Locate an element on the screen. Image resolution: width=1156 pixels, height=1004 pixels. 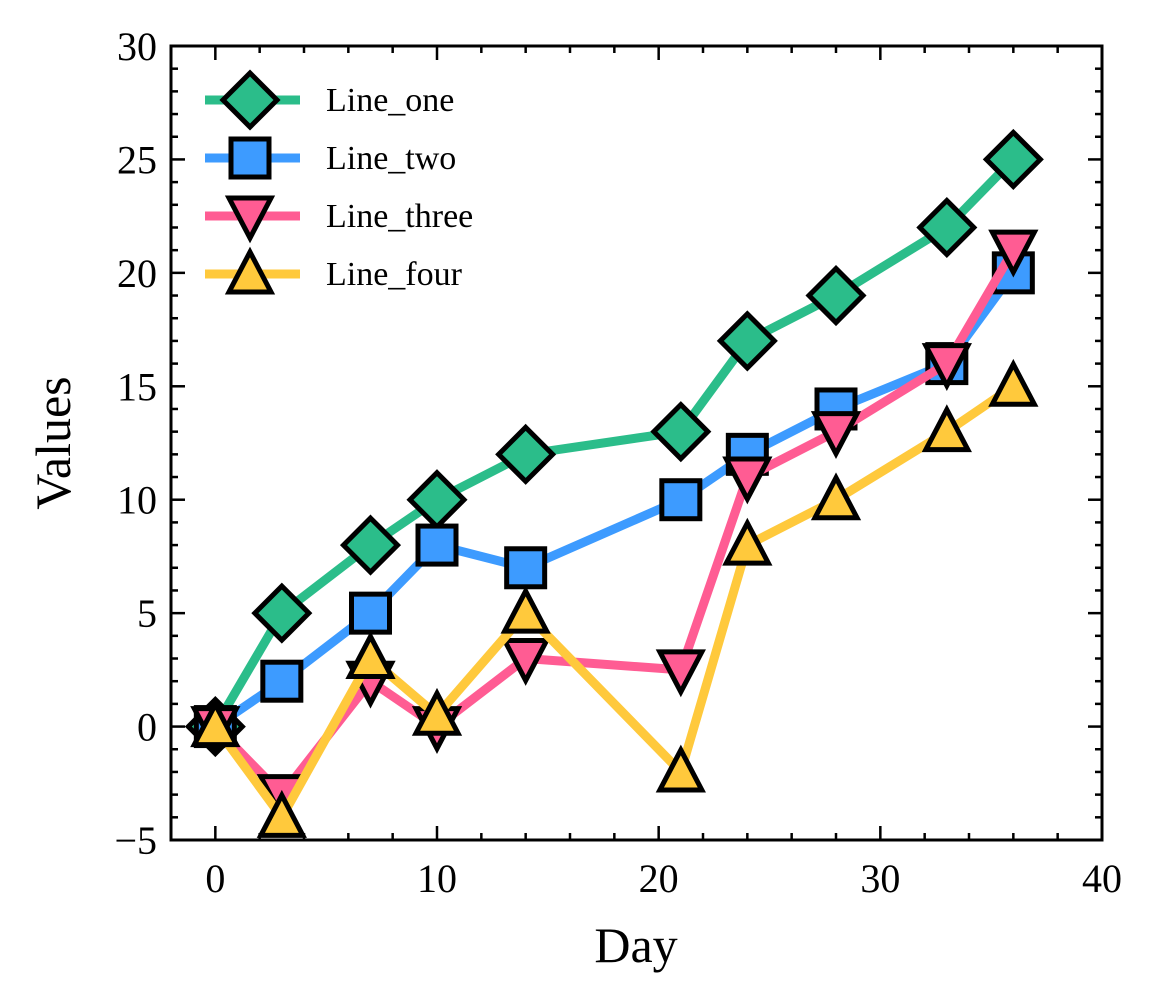
y-tick-label: 20 is located at coordinates (137, 273).